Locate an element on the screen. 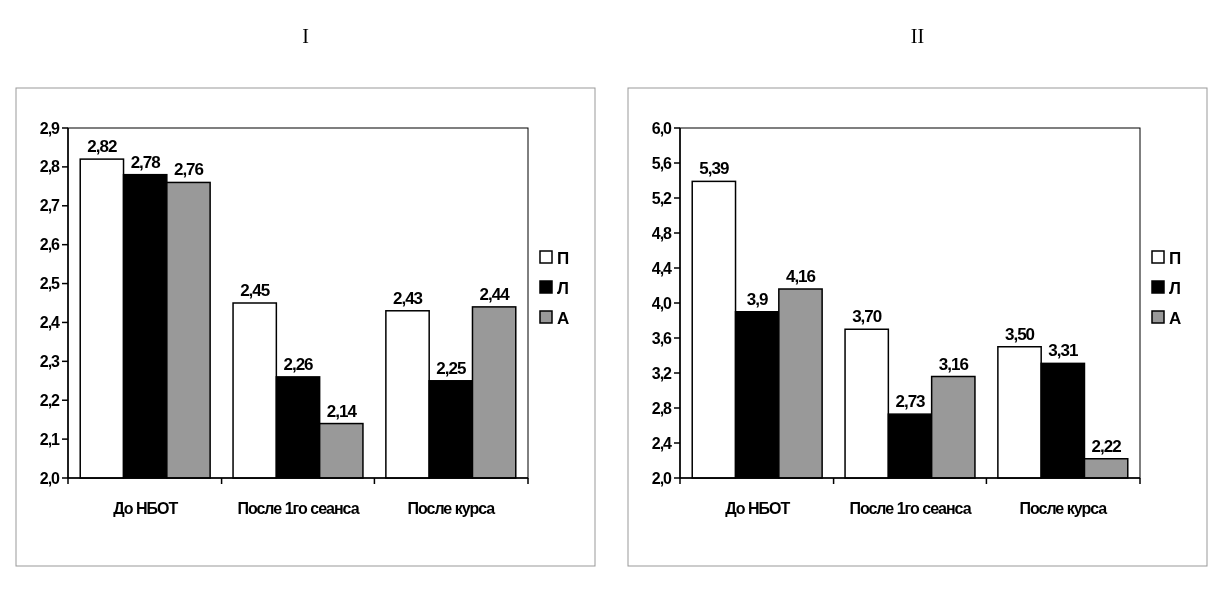  data-label: 3,9 is located at coordinates (757, 299).